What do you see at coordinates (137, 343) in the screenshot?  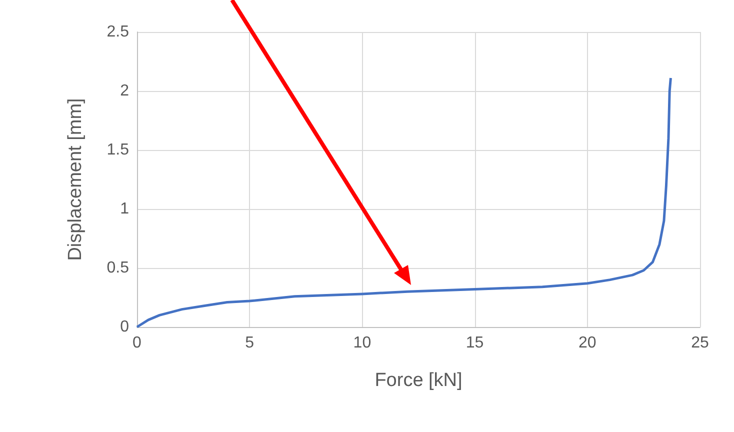 I see `x-tick-label: 0` at bounding box center [137, 343].